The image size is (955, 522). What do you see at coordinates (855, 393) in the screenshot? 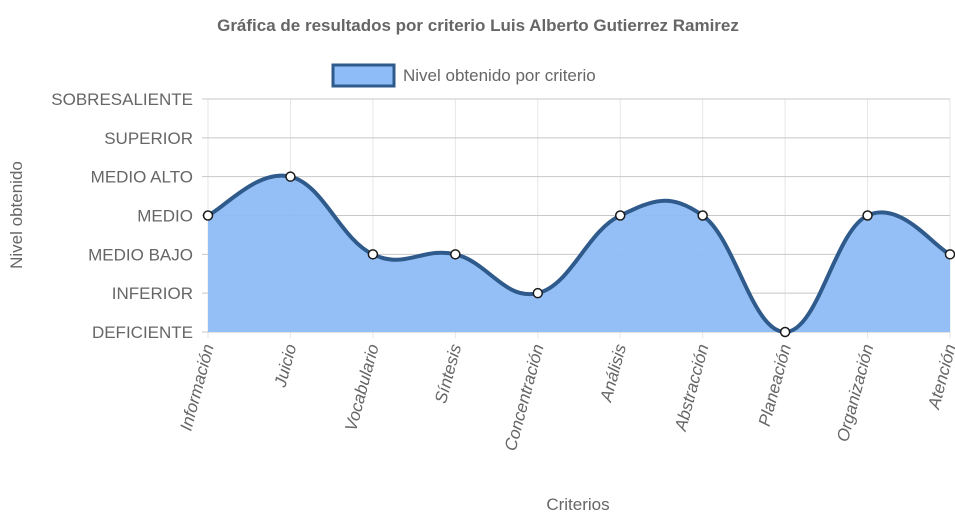
I see `x-tick-label: Organización` at bounding box center [855, 393].